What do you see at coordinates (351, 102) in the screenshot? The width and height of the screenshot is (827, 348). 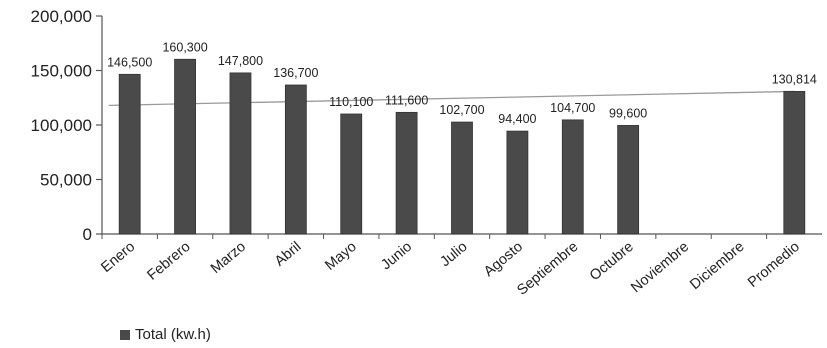 I see `data-label: 110,100` at bounding box center [351, 102].